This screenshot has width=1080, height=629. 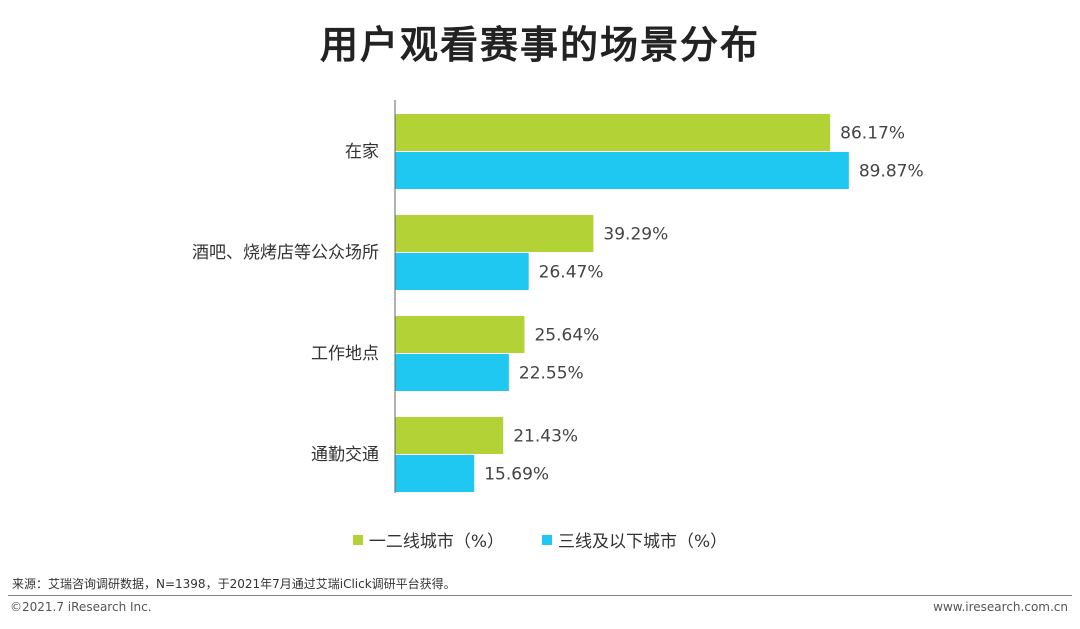 What do you see at coordinates (436, 542) in the screenshot?
I see `legend-label-series-1: 一二线城市（%）` at bounding box center [436, 542].